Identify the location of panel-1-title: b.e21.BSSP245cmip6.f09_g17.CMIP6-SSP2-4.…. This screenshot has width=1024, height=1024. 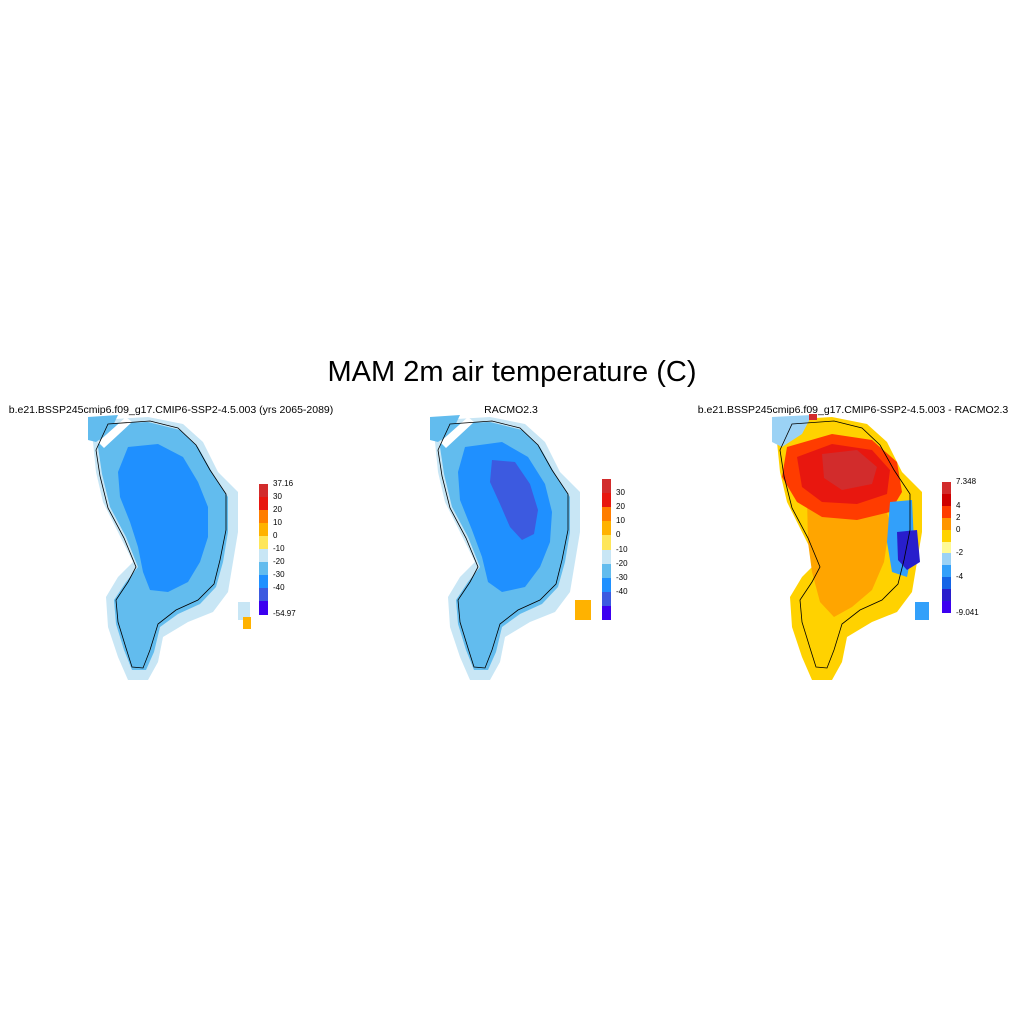
(171, 410).